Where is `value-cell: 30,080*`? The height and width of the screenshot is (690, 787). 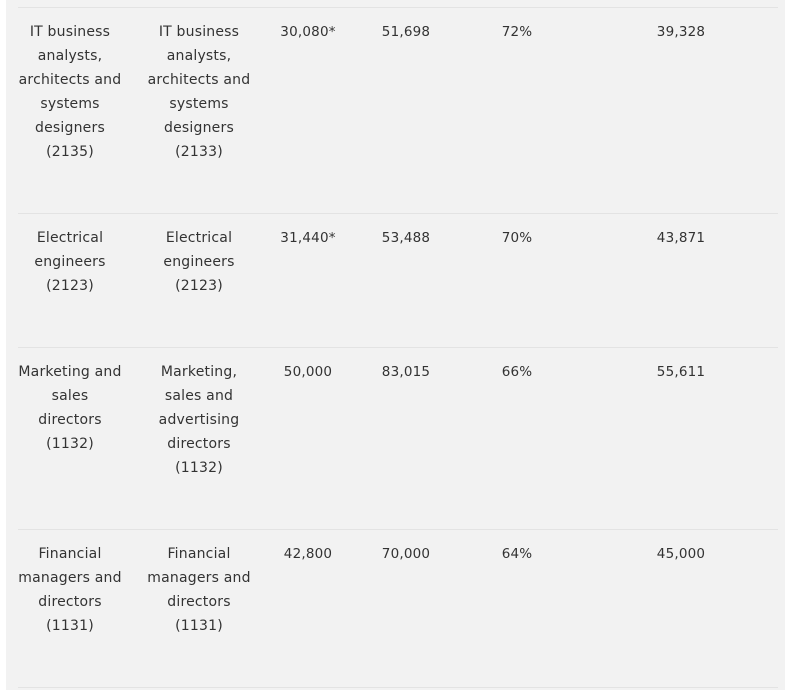
value-cell: 30,080* is located at coordinates (308, 32).